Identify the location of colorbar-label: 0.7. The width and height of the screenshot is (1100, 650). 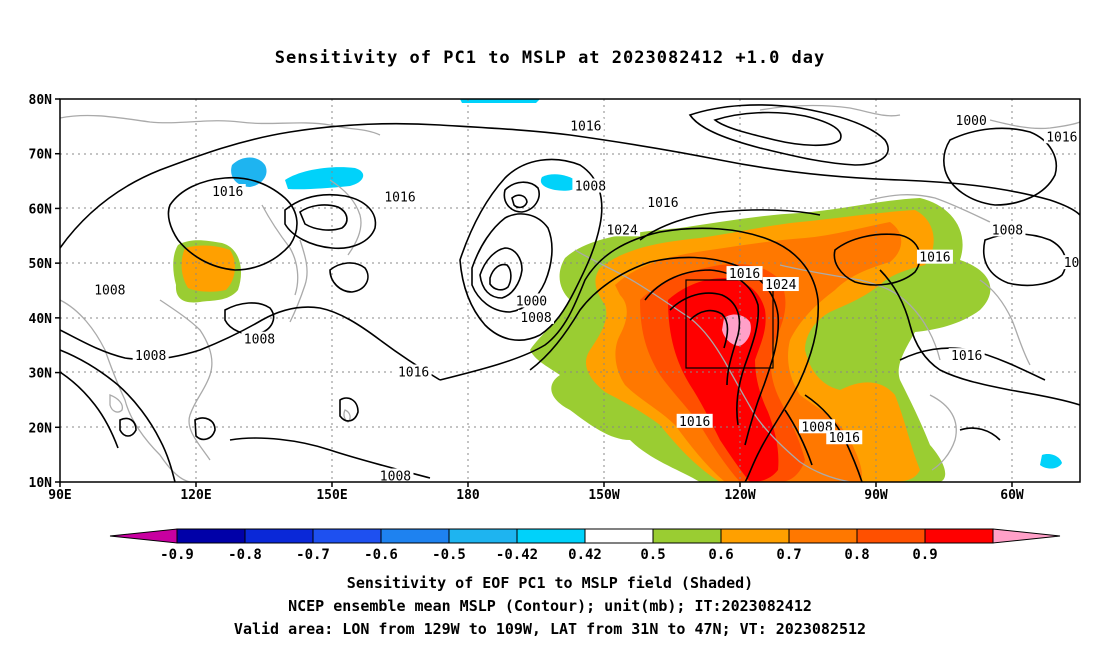
(788, 555).